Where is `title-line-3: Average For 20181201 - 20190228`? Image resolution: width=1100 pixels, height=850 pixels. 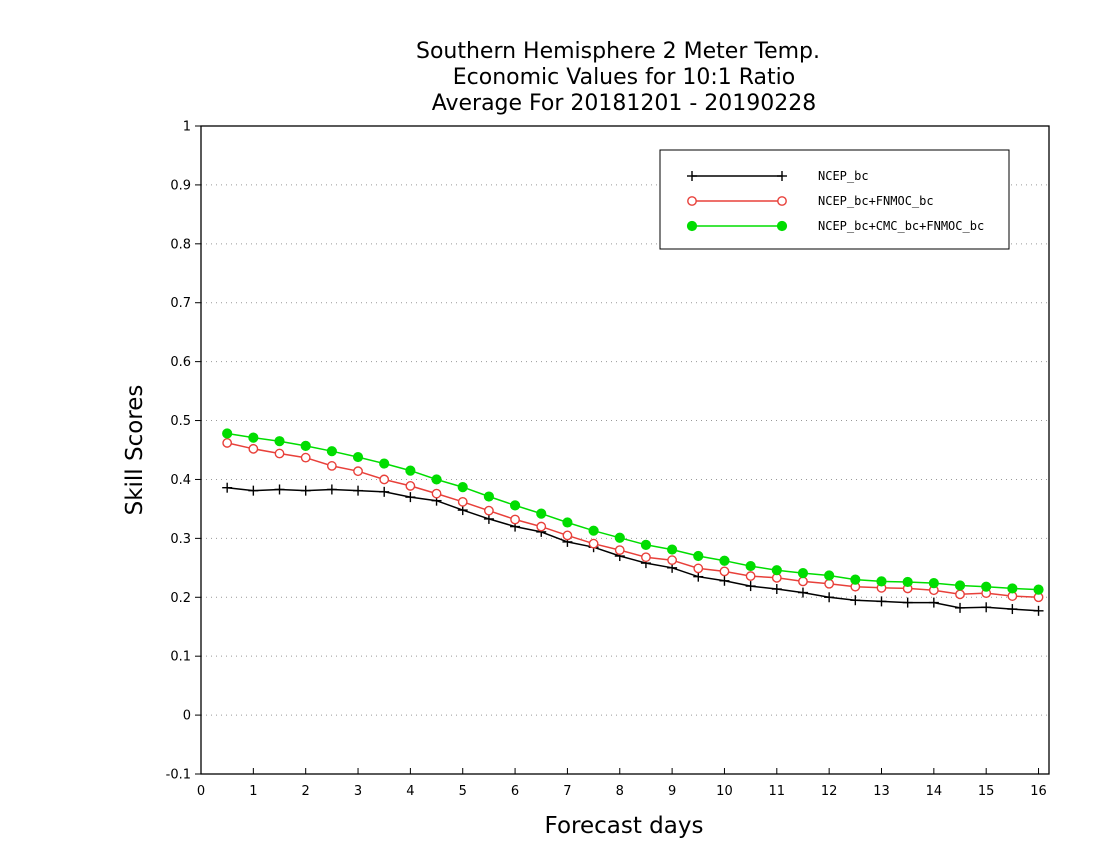
title-line-3: Average For 20181201 - 20190228 is located at coordinates (624, 103).